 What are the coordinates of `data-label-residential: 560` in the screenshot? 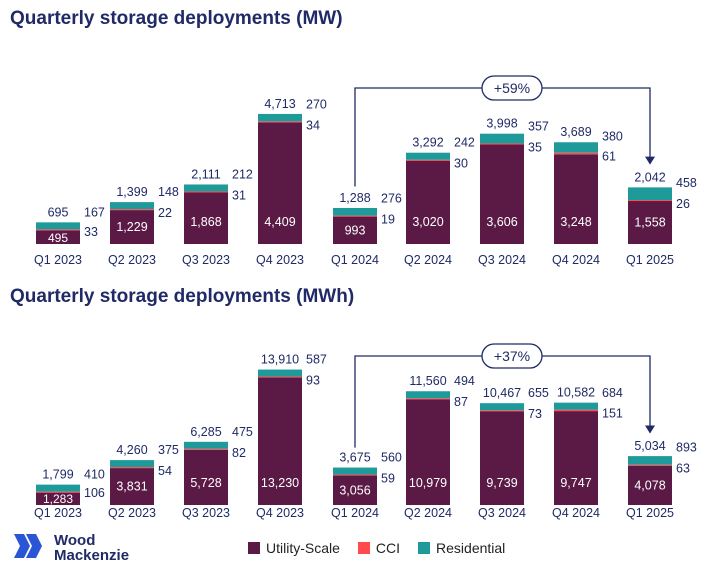 It's located at (391, 458).